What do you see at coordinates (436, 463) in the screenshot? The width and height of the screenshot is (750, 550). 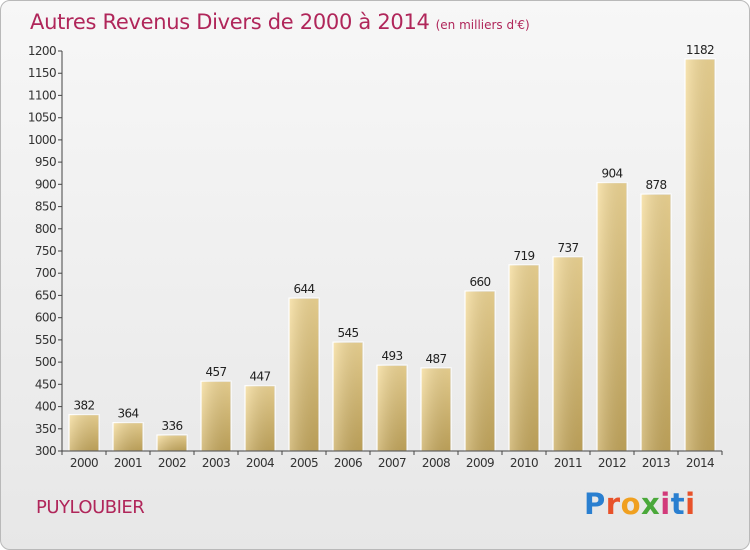 I see `x-tick-label: 2008` at bounding box center [436, 463].